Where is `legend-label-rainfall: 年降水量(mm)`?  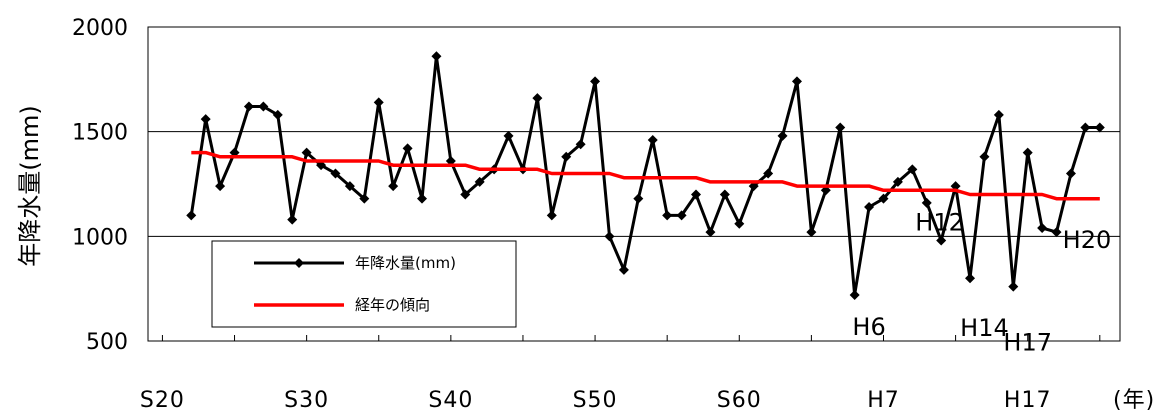
legend-label-rainfall: 年降水量(mm) is located at coordinates (405, 263).